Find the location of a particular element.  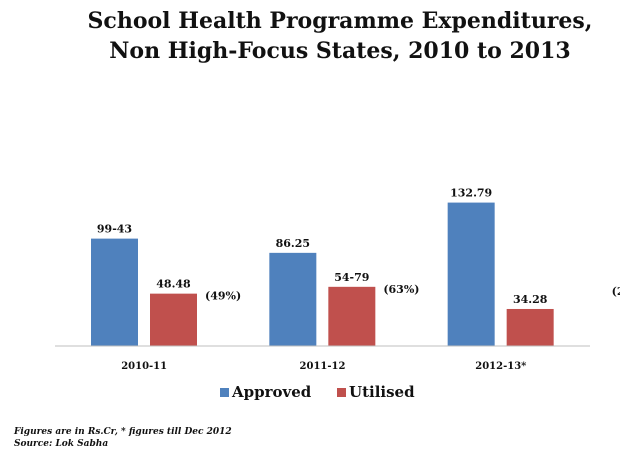

percent-annotation-0: (49%) is located at coordinates (223, 296).